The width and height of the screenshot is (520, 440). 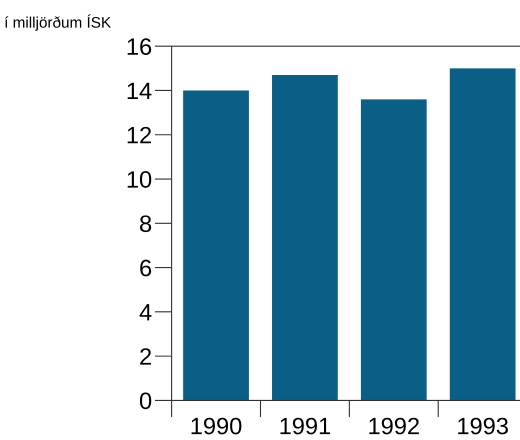 What do you see at coordinates (146, 268) in the screenshot?
I see `y-tick-label: 6` at bounding box center [146, 268].